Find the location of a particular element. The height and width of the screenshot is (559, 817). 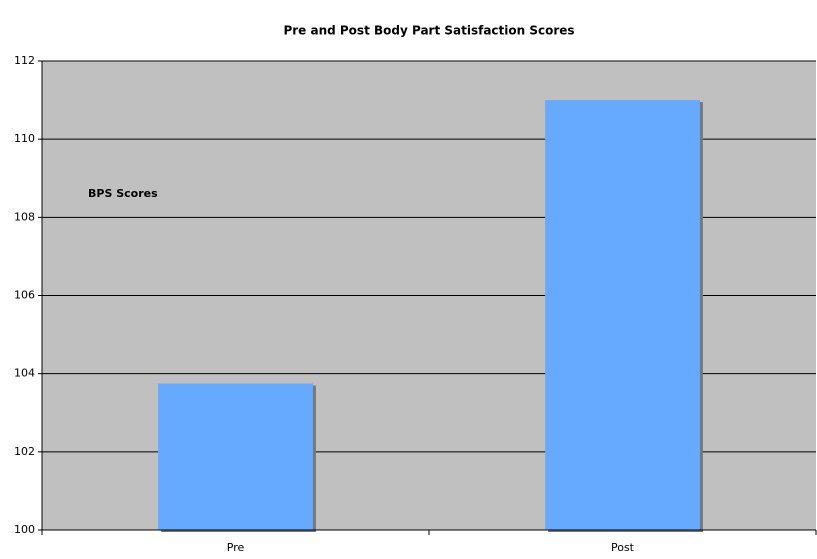

y-tick-label: 106 is located at coordinates (24, 295).